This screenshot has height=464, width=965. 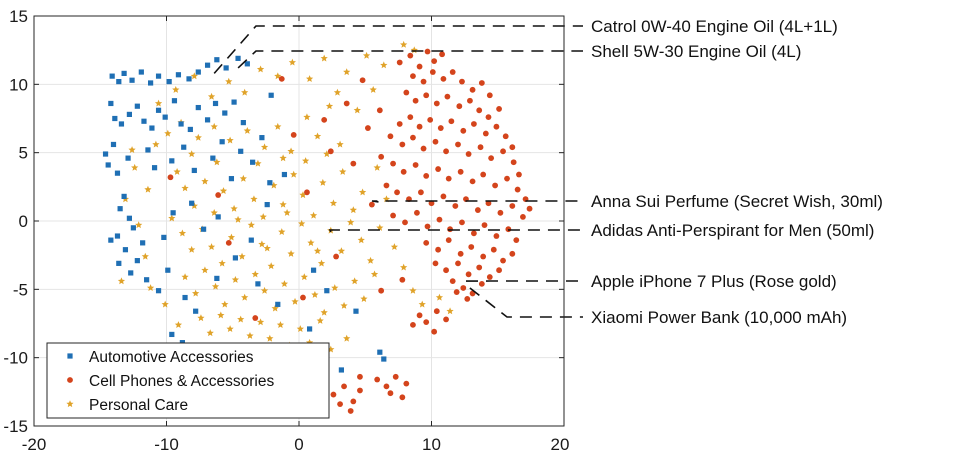 What do you see at coordinates (138, 405) in the screenshot?
I see `legend-label: Personal Care` at bounding box center [138, 405].